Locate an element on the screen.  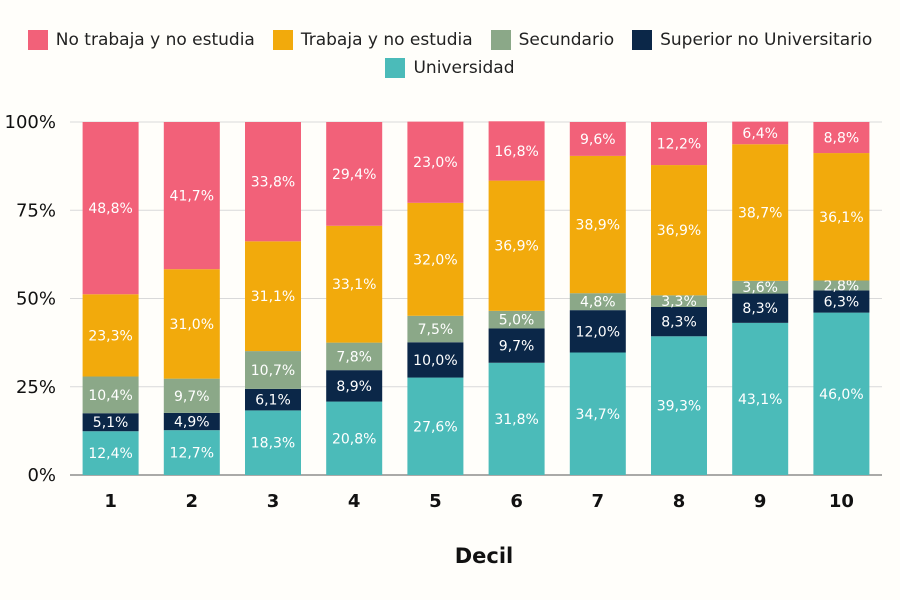
data-label: 31,1% is located at coordinates (273, 297).